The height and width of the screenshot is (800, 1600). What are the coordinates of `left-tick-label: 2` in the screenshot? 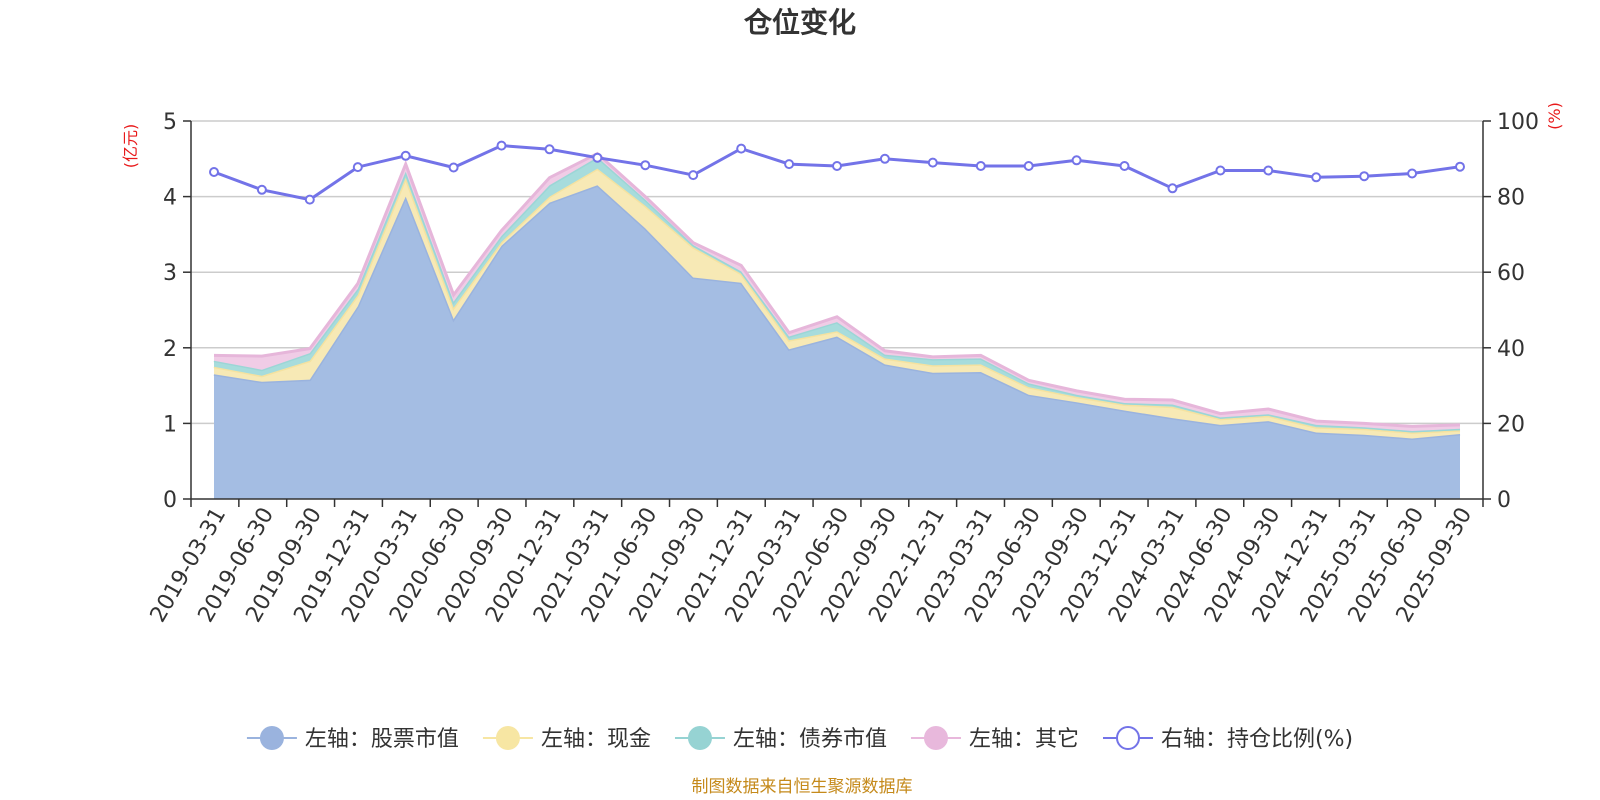 It's located at (170, 349).